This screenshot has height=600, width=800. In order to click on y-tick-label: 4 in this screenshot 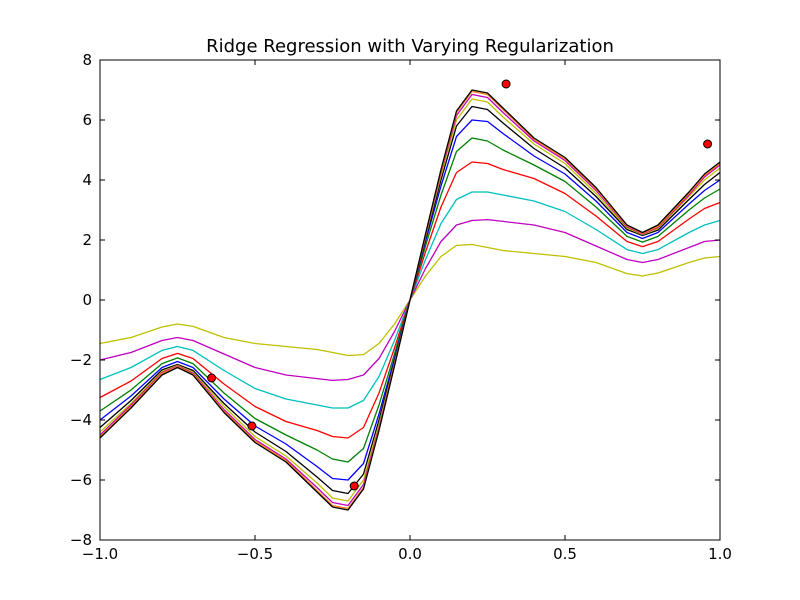, I will do `click(87, 180)`.